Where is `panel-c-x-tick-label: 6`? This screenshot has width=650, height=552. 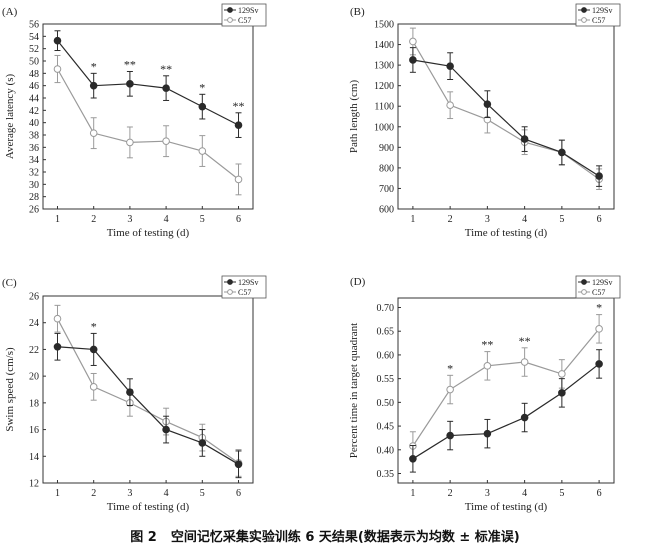
panel-c-x-tick-label: 6 is located at coordinates (238, 493).